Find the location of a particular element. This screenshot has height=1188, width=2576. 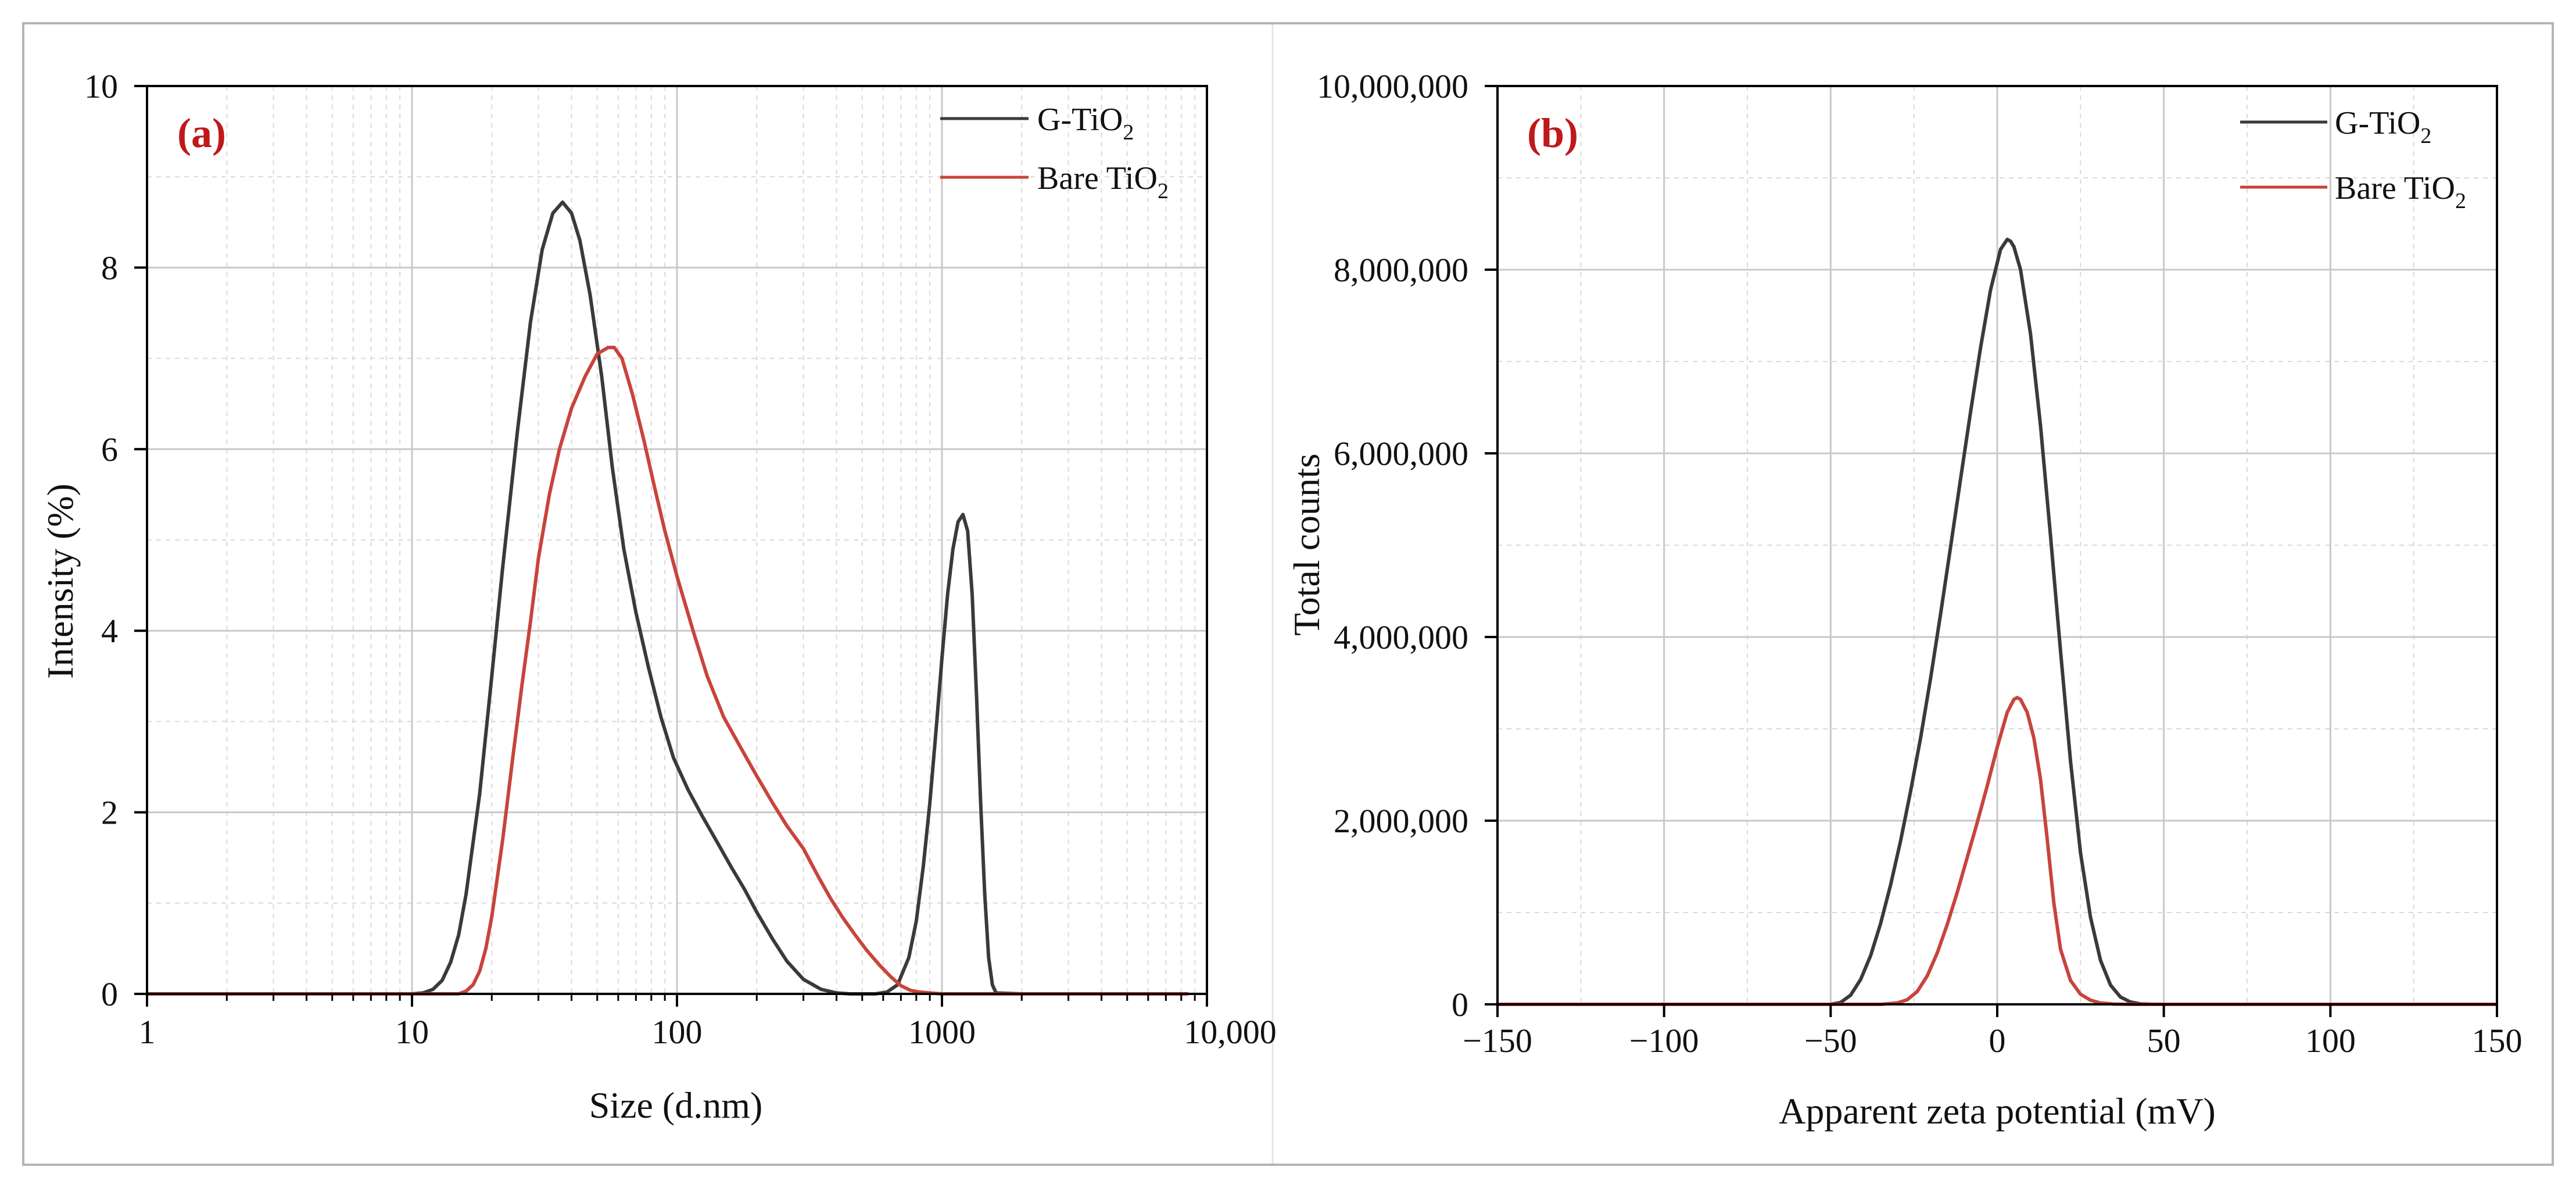

x-tick-label: −100 is located at coordinates (1664, 1041).